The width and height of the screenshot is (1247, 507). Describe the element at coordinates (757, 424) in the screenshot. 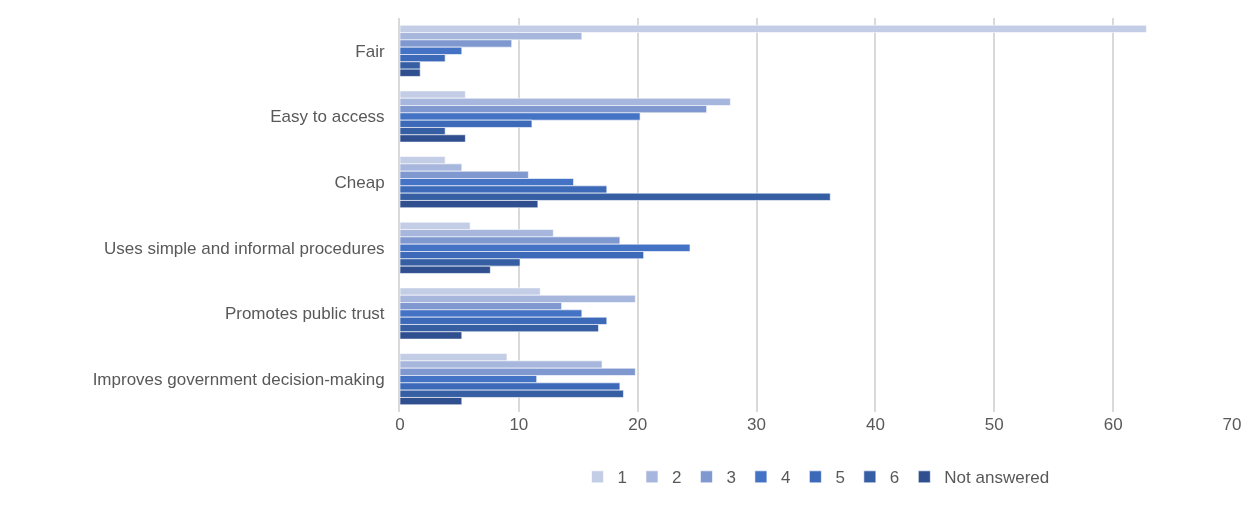

I see `x-tick-label: 30` at that location.